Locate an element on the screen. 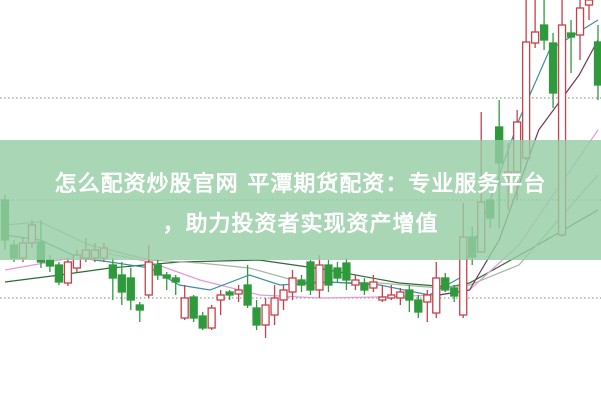 The image size is (601, 400). title-line-1: 怎么配资炒股官网 平潭期货配资：专业服务平台 is located at coordinates (300, 184).